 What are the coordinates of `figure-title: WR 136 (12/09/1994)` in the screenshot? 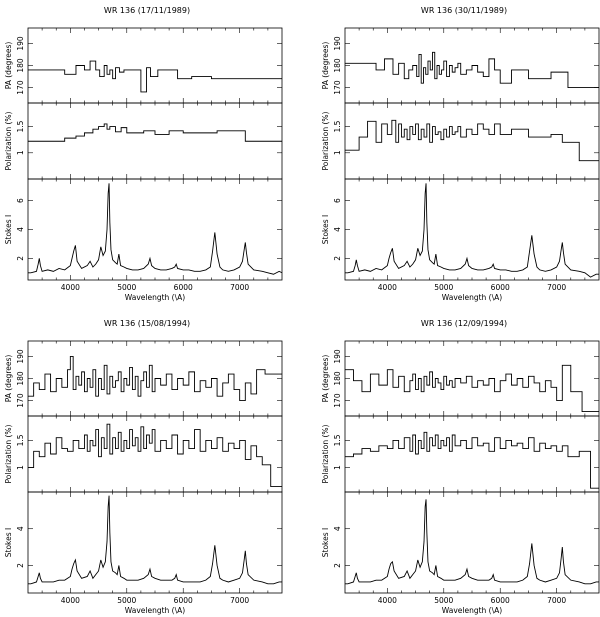 It's located at (464, 323).